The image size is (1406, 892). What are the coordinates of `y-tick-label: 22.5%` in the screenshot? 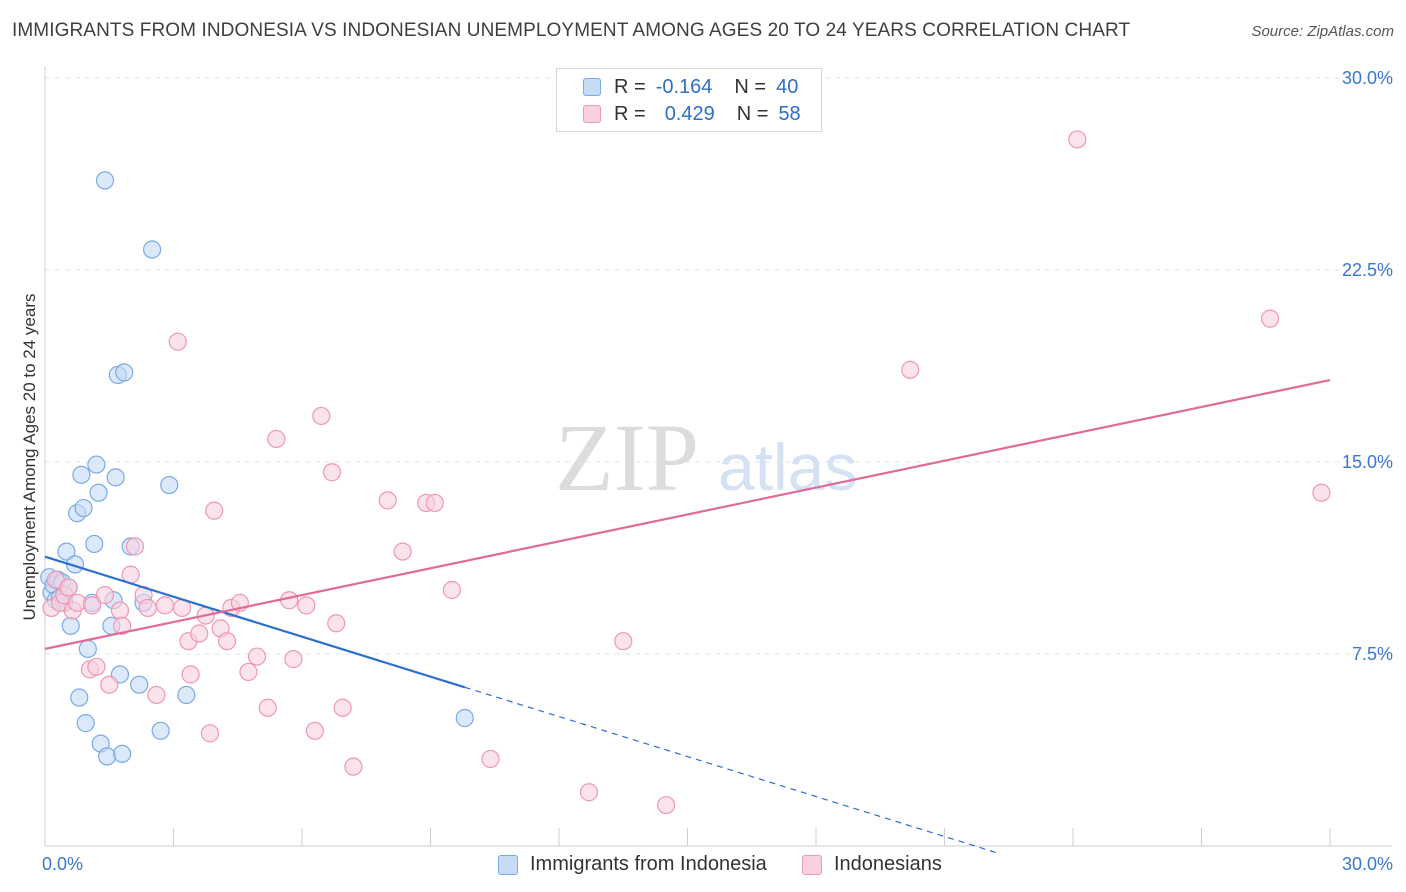 It's located at (1367, 270).